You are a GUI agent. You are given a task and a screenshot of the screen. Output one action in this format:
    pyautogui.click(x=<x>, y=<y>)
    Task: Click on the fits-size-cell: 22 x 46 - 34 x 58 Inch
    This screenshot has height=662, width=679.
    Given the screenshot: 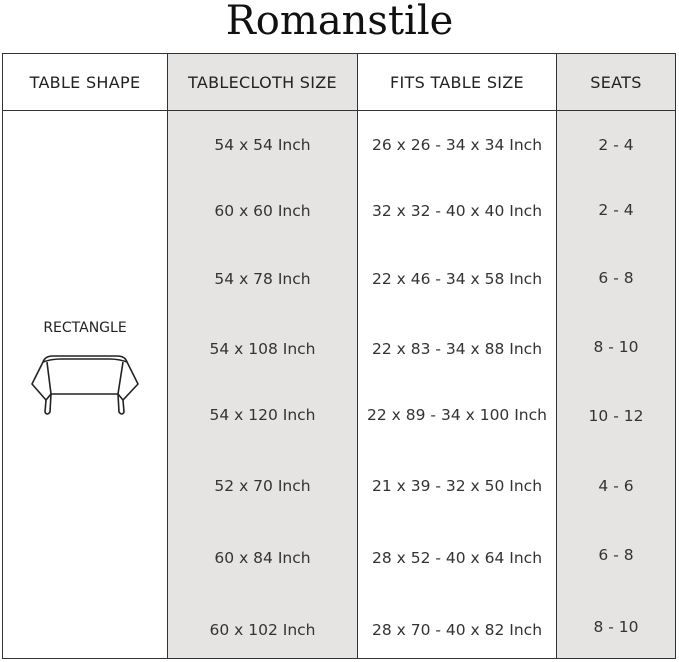 What is the action you would take?
    pyautogui.click(x=457, y=279)
    